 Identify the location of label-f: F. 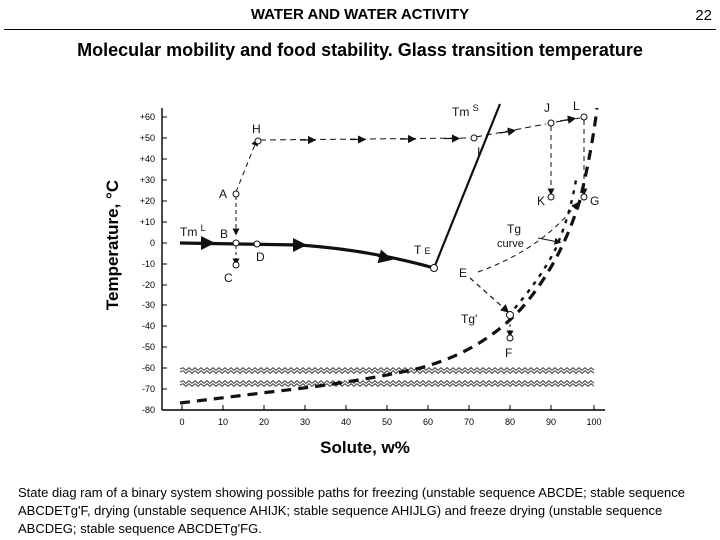
(508, 353).